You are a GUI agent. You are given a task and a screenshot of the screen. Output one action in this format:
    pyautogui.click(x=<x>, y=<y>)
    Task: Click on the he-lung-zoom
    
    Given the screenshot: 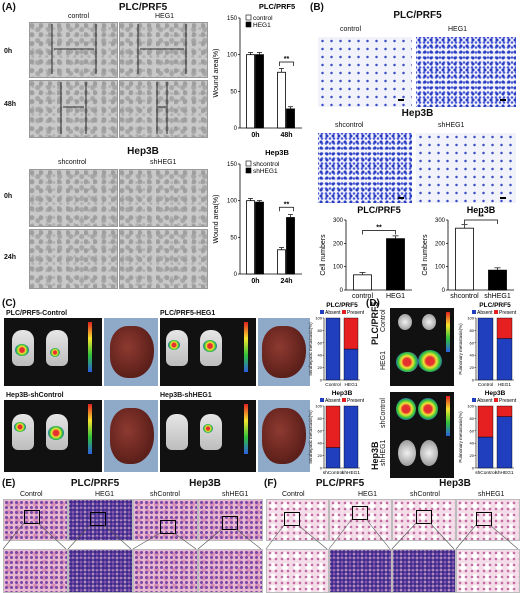 What is the action you would take?
    pyautogui.click(x=297, y=571)
    